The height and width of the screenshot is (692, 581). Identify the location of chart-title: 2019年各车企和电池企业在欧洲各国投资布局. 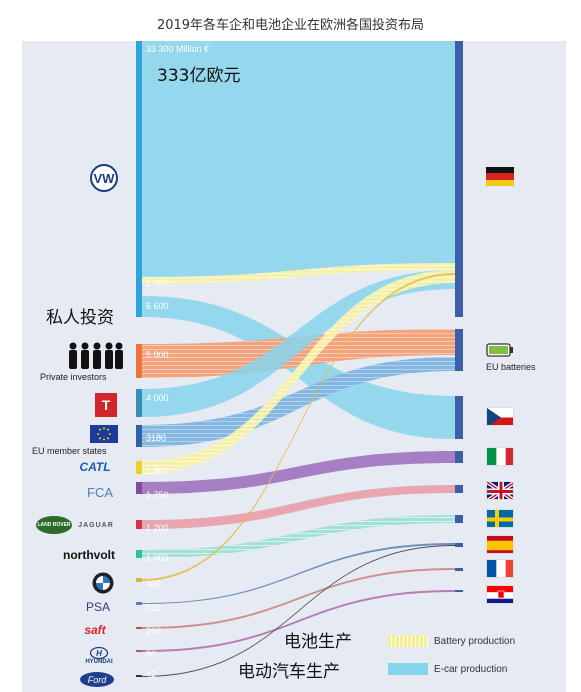
(290, 25).